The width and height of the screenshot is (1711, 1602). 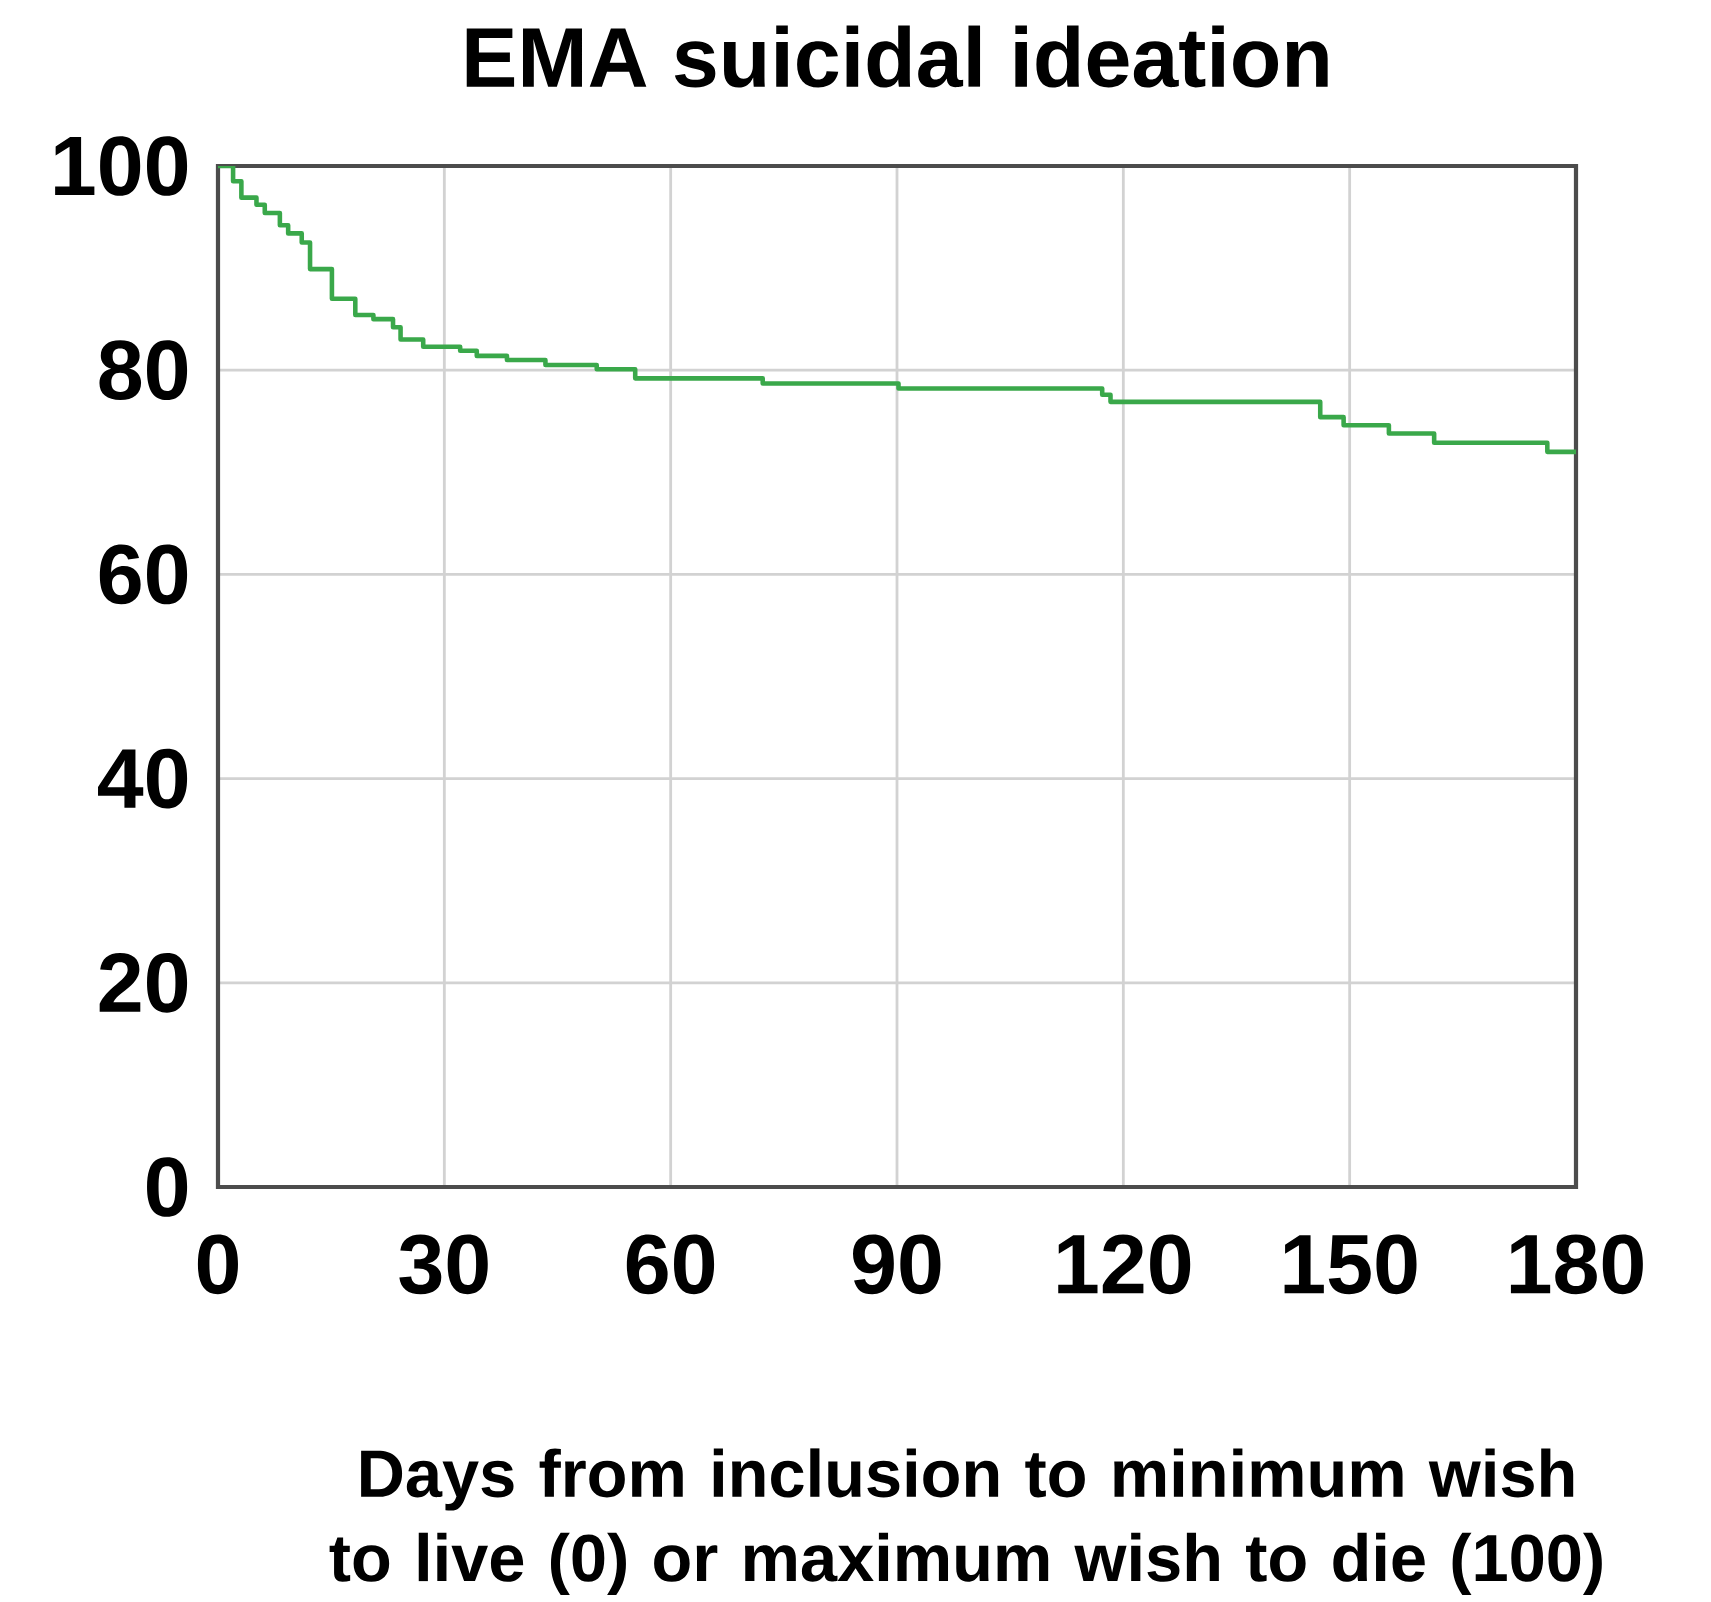 I want to click on x-tick-label: 180, so click(x=1576, y=1264).